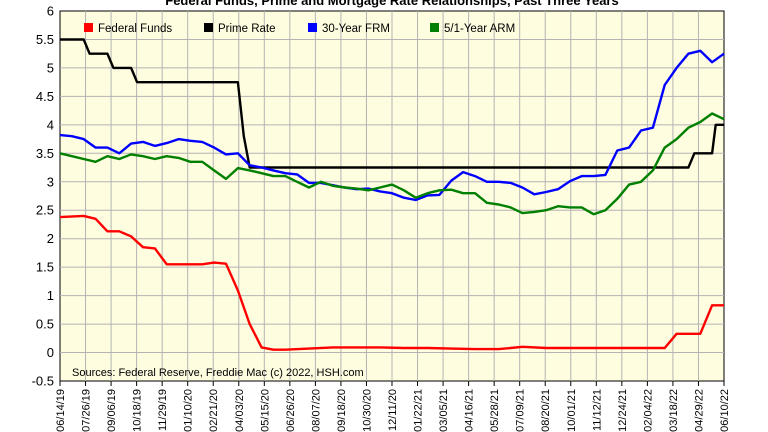  I want to click on x-tick-label: 05/15/20, so click(265, 410).